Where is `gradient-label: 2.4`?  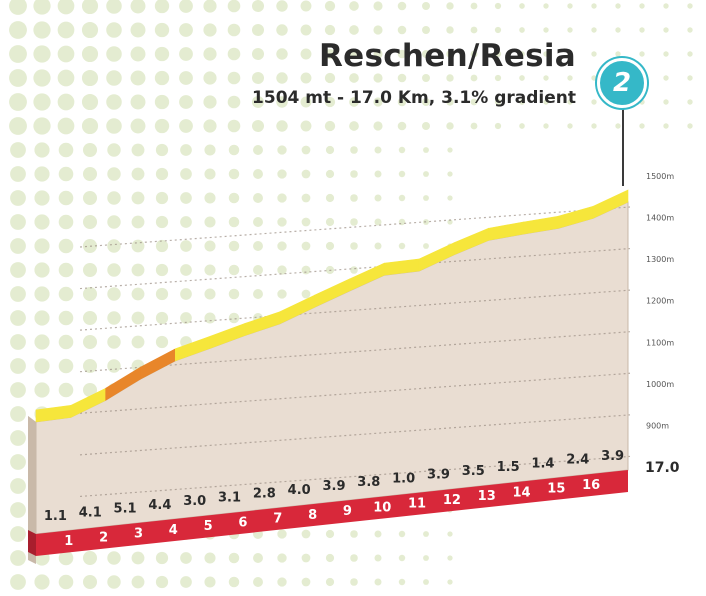 gradient-label: 2.4 is located at coordinates (577, 460).